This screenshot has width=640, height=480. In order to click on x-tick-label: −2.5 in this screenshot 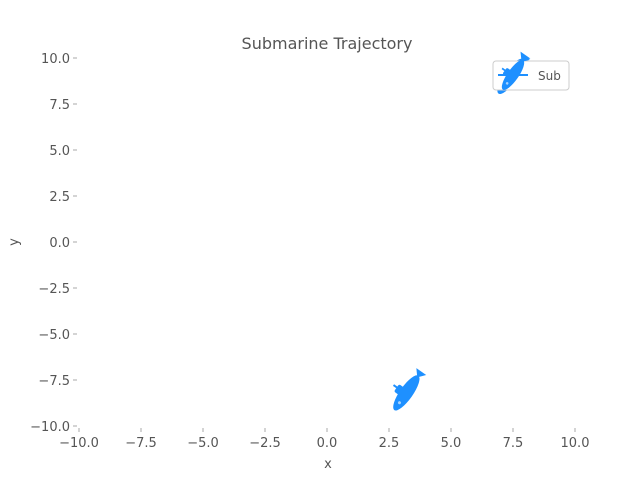, I will do `click(265, 443)`.